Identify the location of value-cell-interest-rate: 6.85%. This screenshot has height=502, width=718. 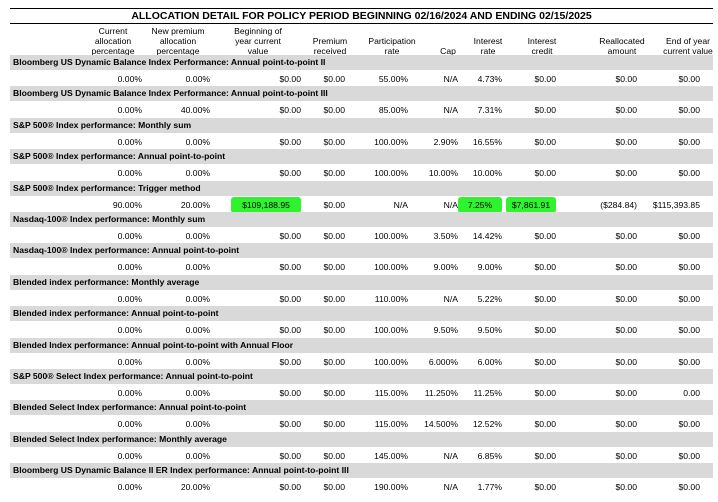
(489, 455).